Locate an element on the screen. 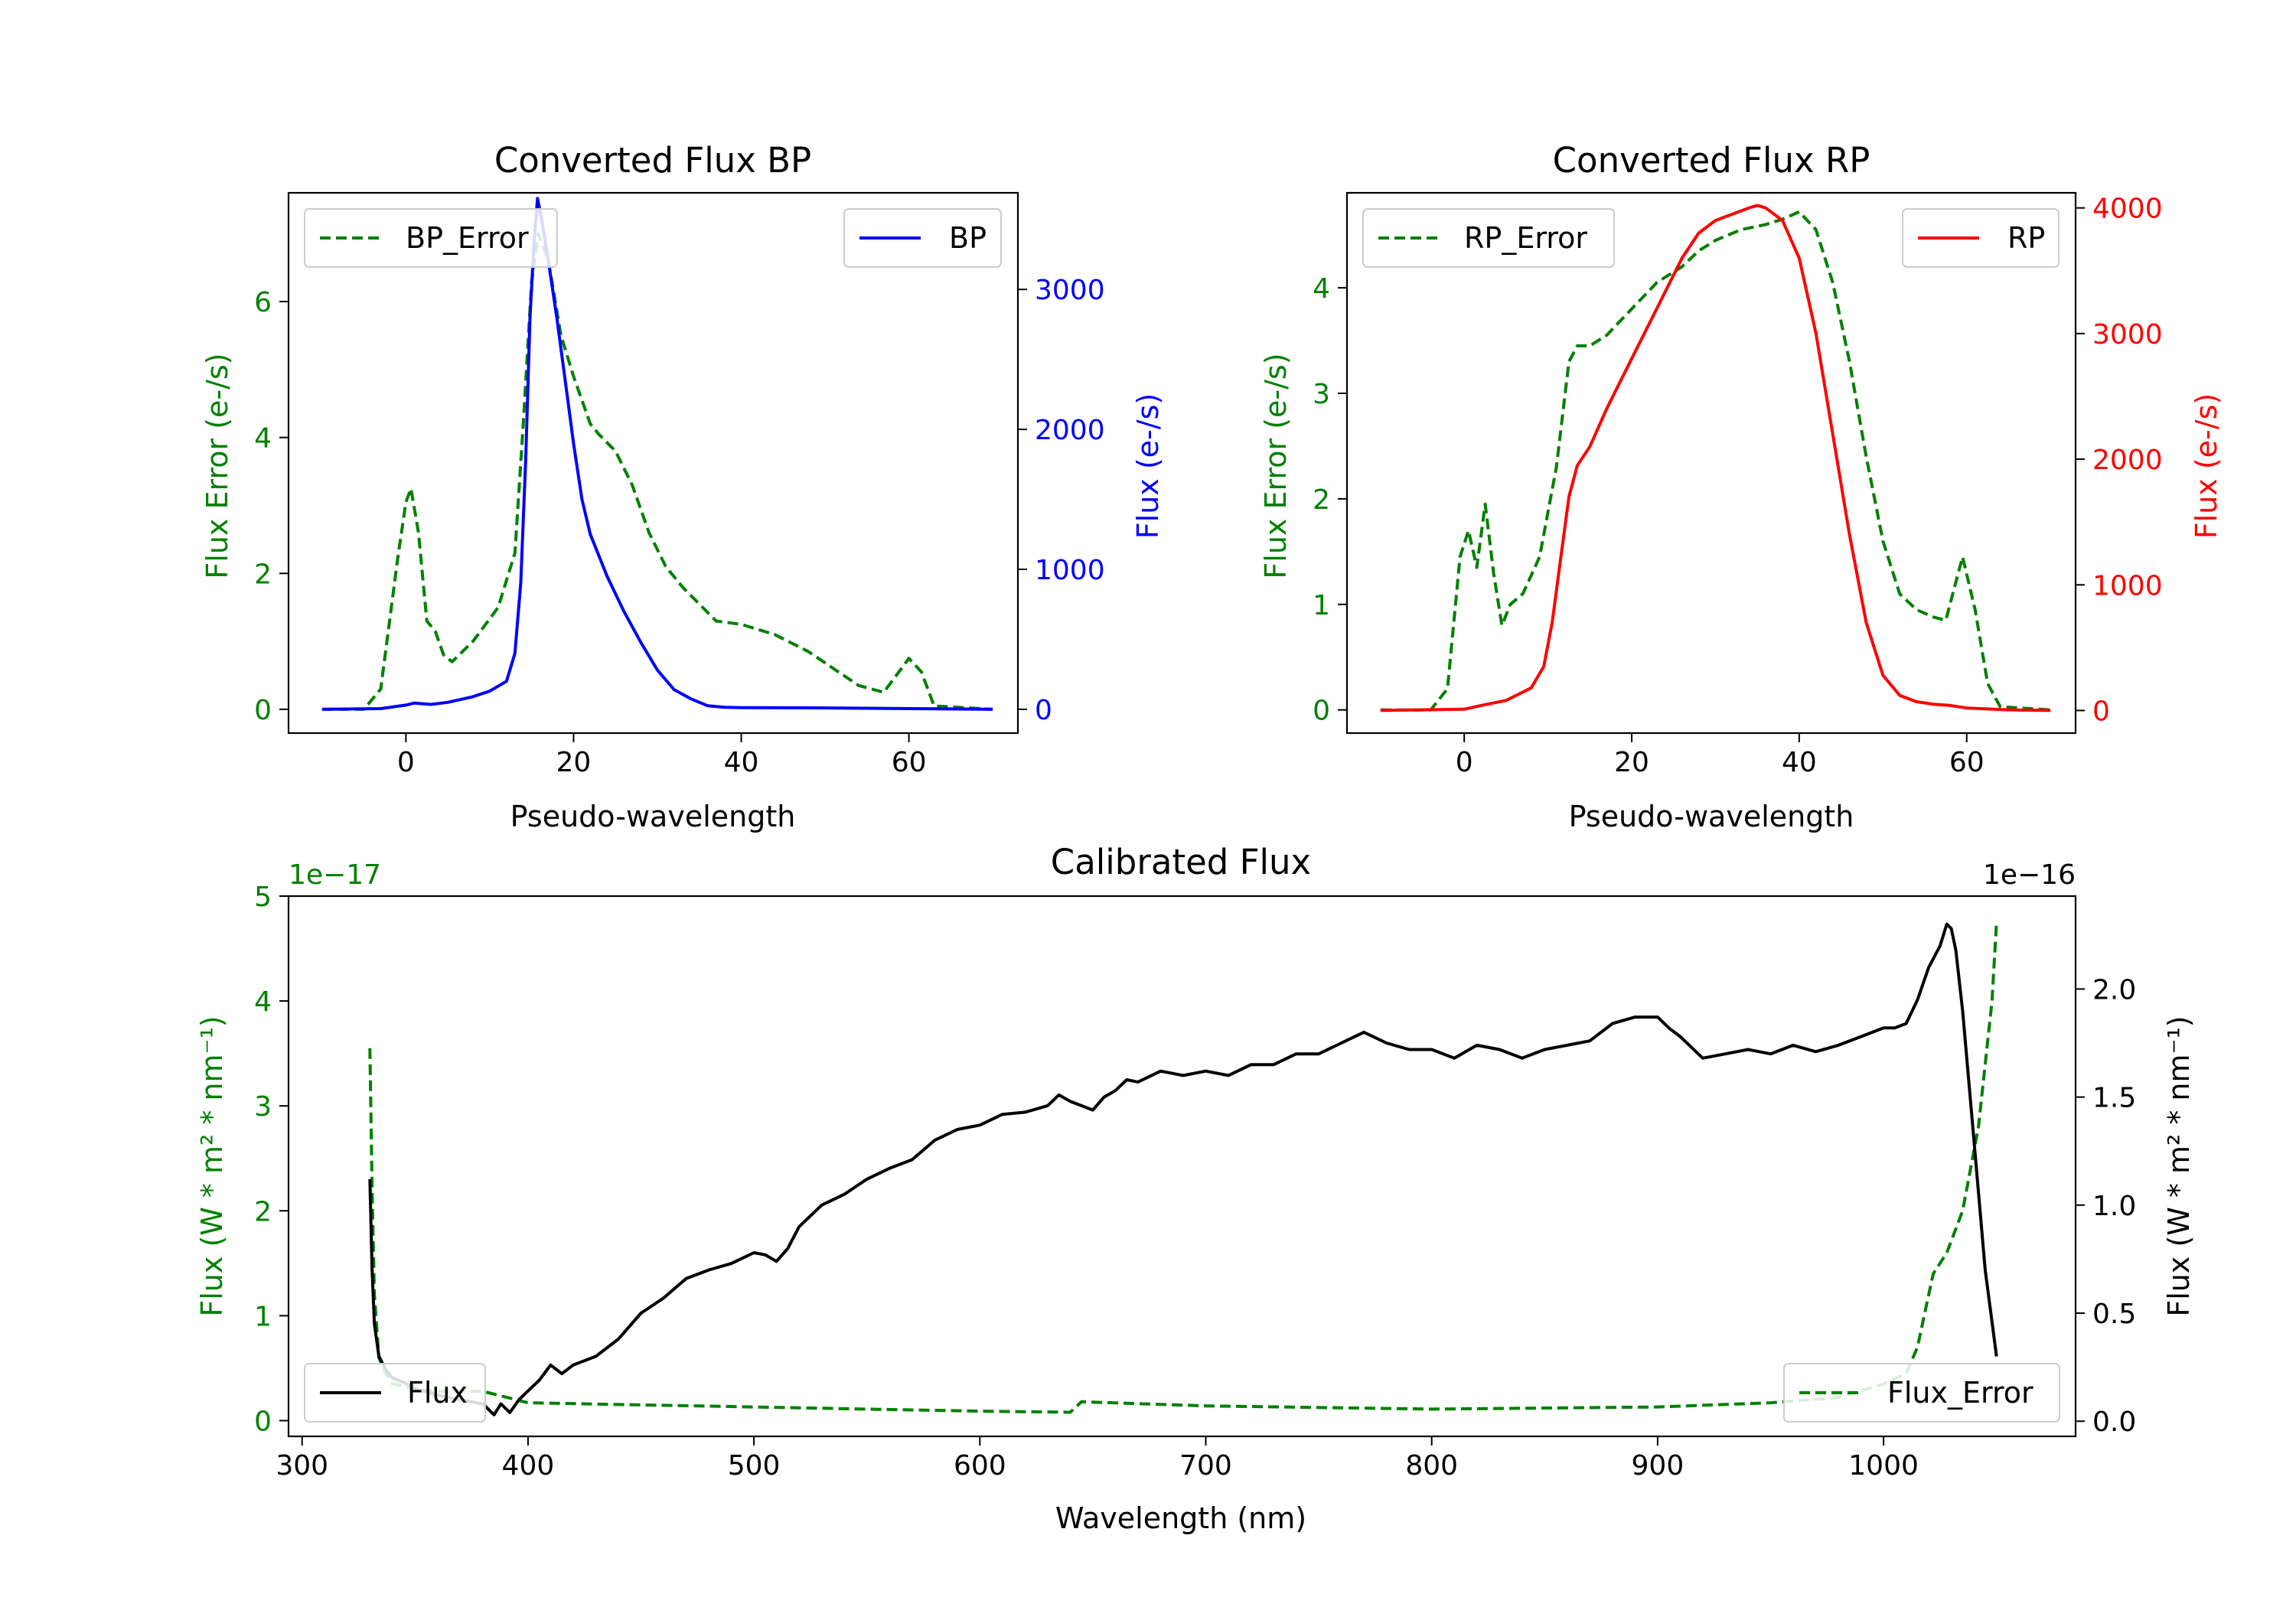 This screenshot has width=2296, height=1607. series-line-bp-error is located at coordinates (657, 472).